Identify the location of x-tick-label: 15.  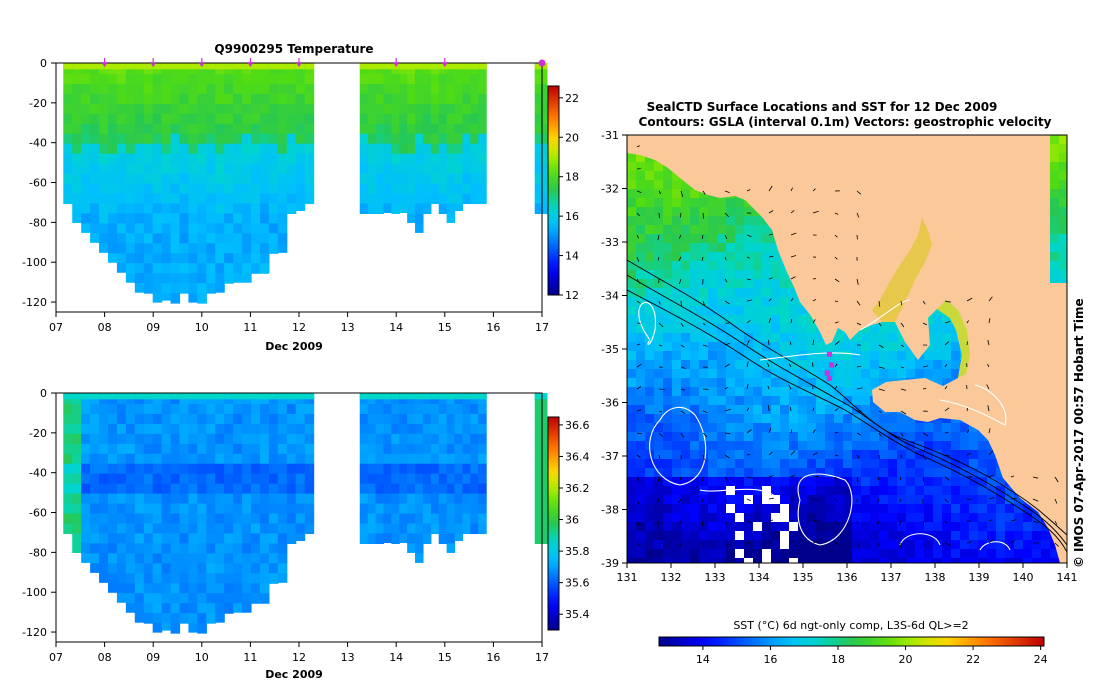
(445, 657).